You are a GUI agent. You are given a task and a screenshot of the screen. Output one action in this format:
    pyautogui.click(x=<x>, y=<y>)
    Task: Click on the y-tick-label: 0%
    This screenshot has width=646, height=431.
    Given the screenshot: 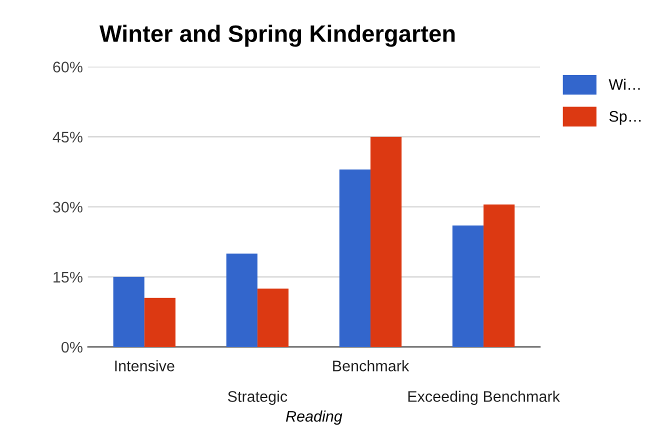 What is the action you would take?
    pyautogui.click(x=72, y=347)
    